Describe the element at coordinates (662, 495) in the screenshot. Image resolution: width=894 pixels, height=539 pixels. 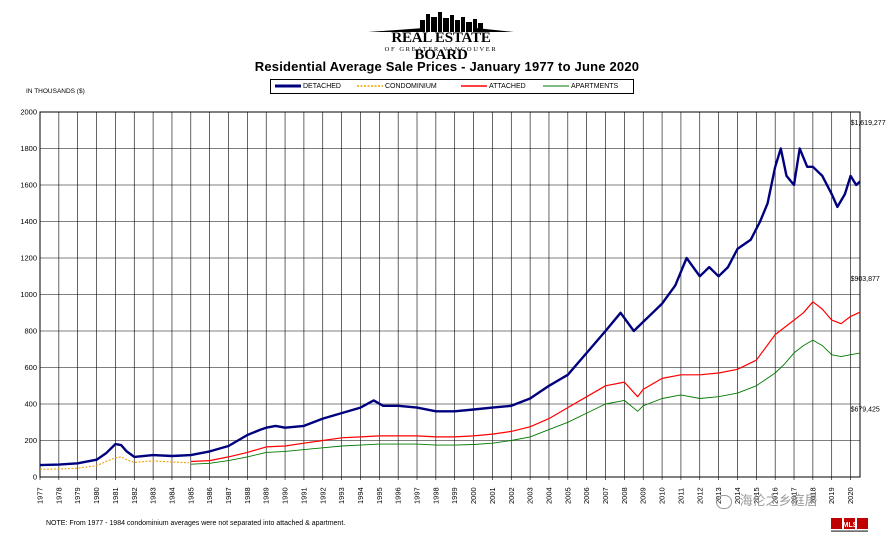
I see `x-tick-label: 2010` at that location.